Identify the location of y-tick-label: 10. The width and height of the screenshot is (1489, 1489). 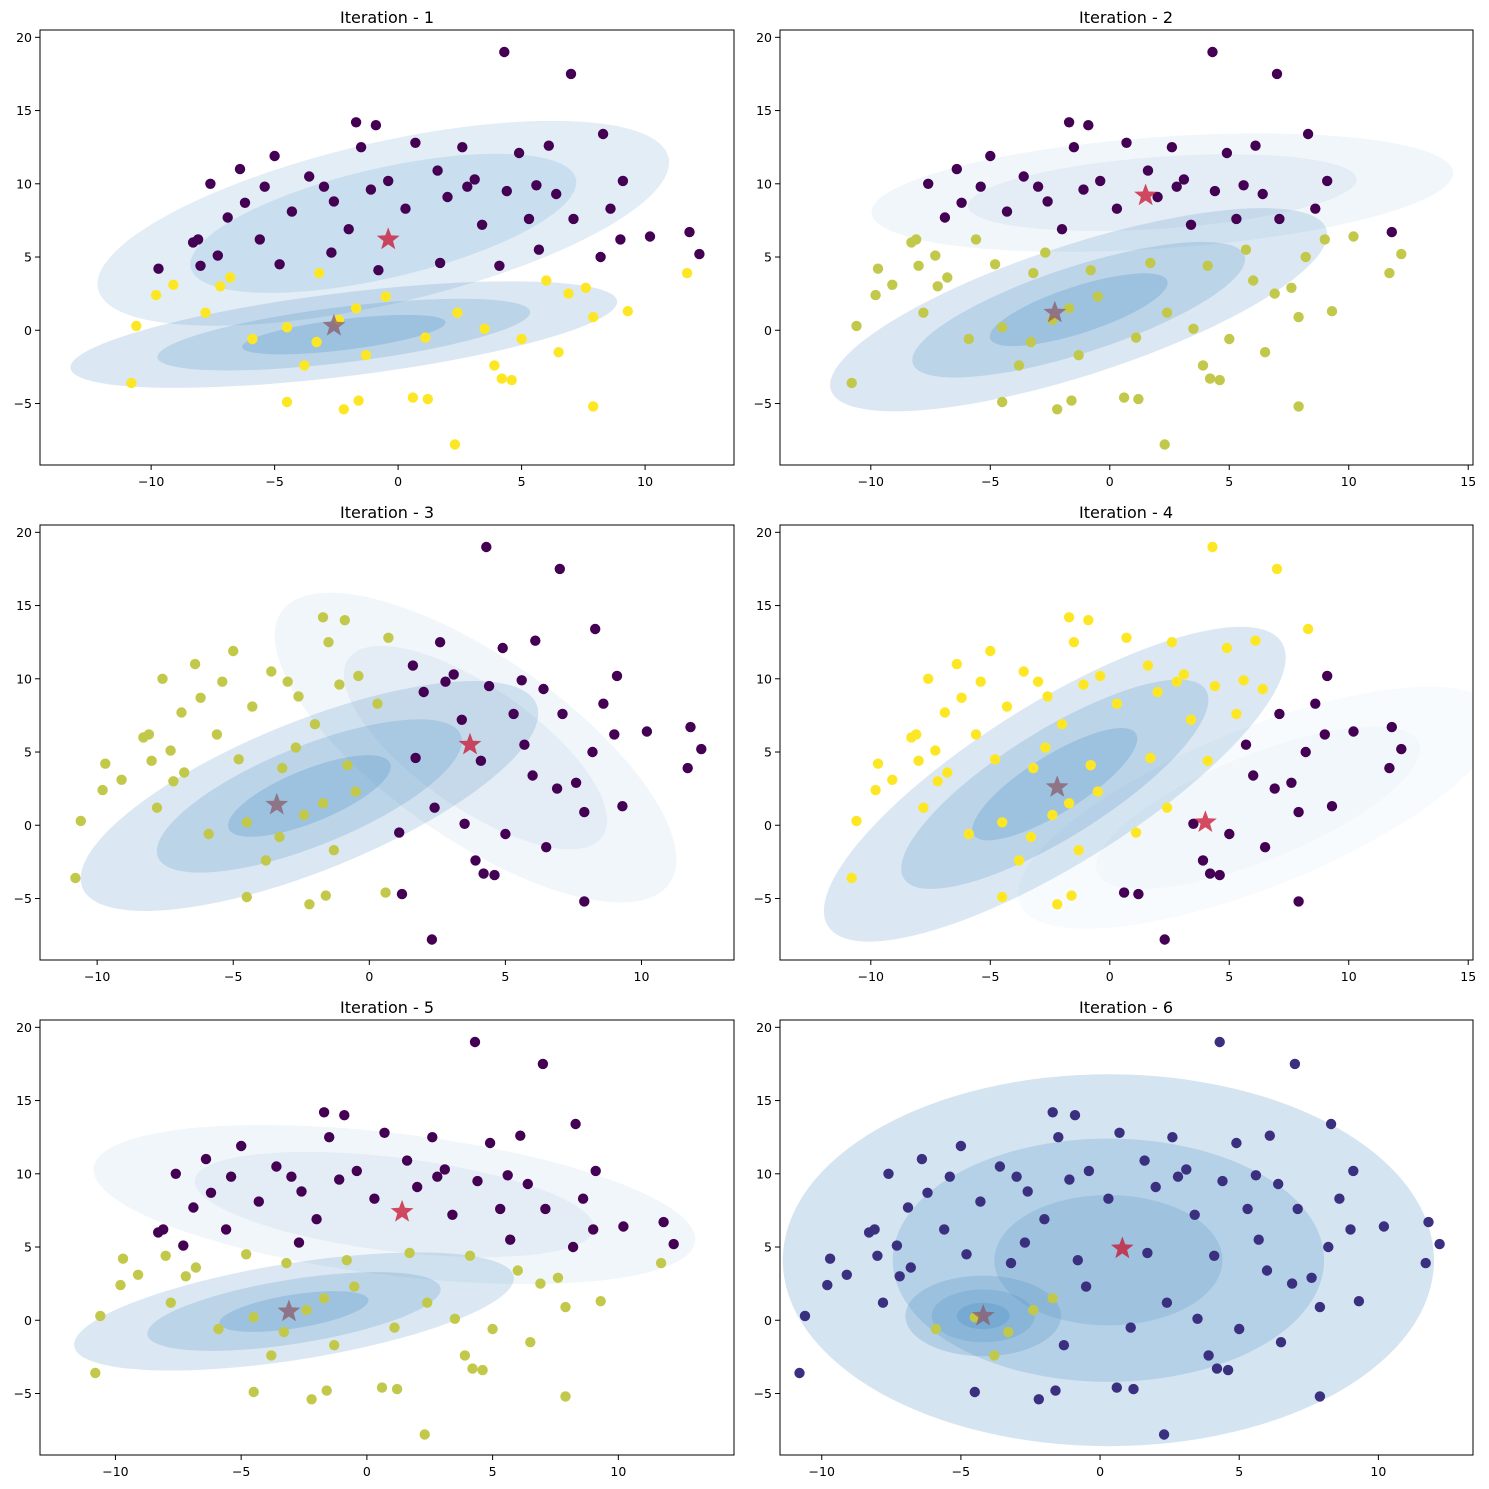
(764, 183).